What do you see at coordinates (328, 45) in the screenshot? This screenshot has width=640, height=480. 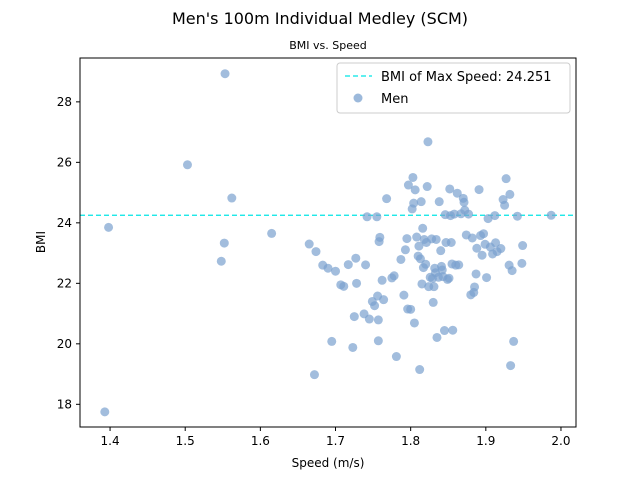 I see `chart-subtitle: BMI vs. Speed` at bounding box center [328, 45].